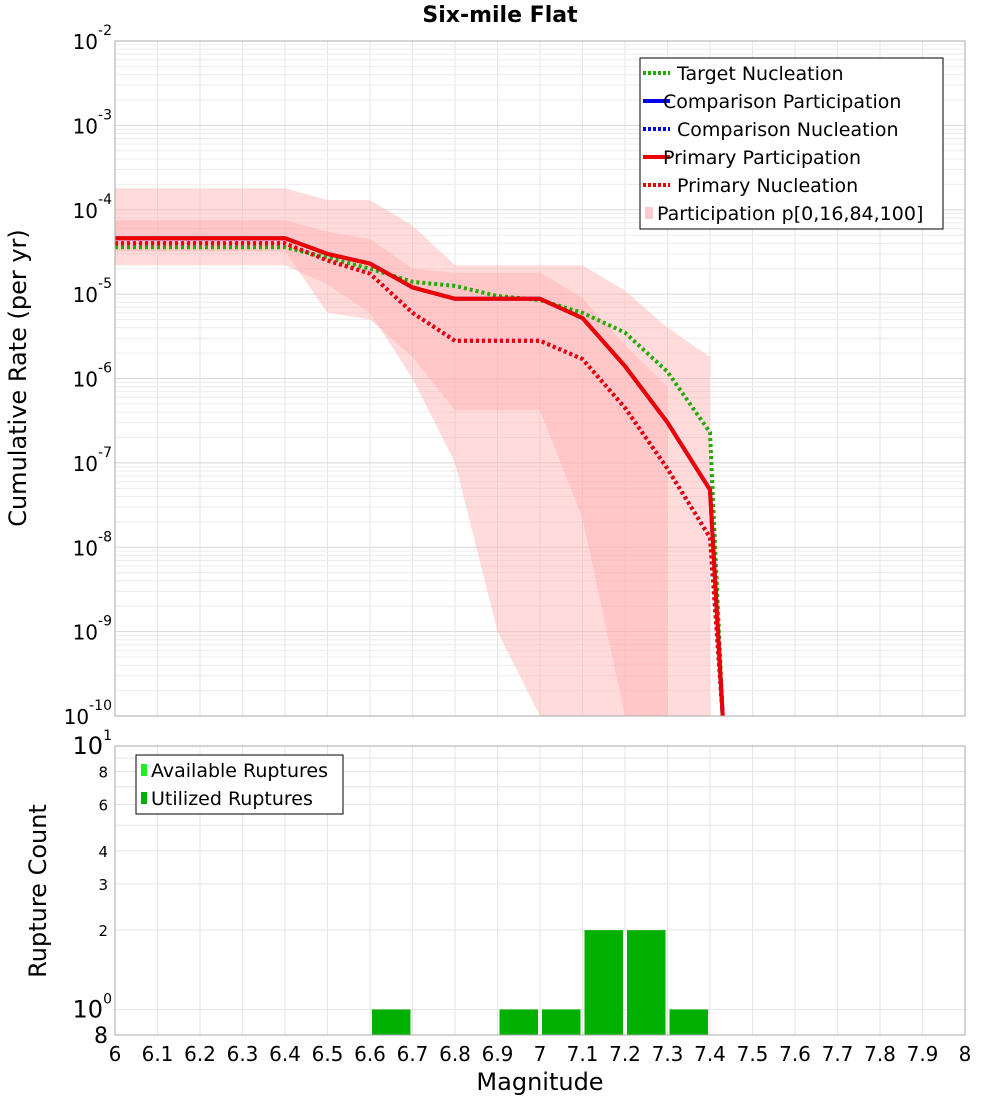 This screenshot has height=1100, width=1000. Describe the element at coordinates (92, 744) in the screenshot. I see `bottom-y-tick-label: 10¹` at that location.